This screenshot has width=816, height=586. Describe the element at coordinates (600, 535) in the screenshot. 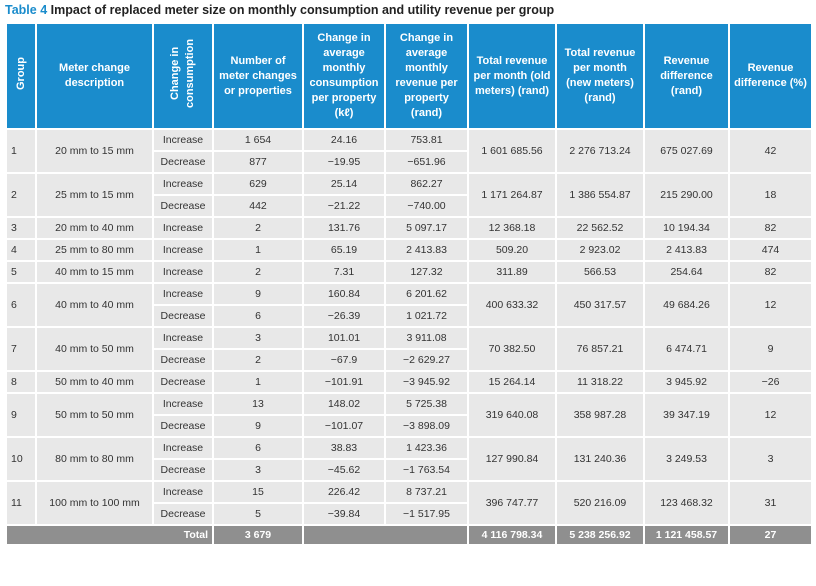

I see `total-total-new: 5 238 256.92` at that location.